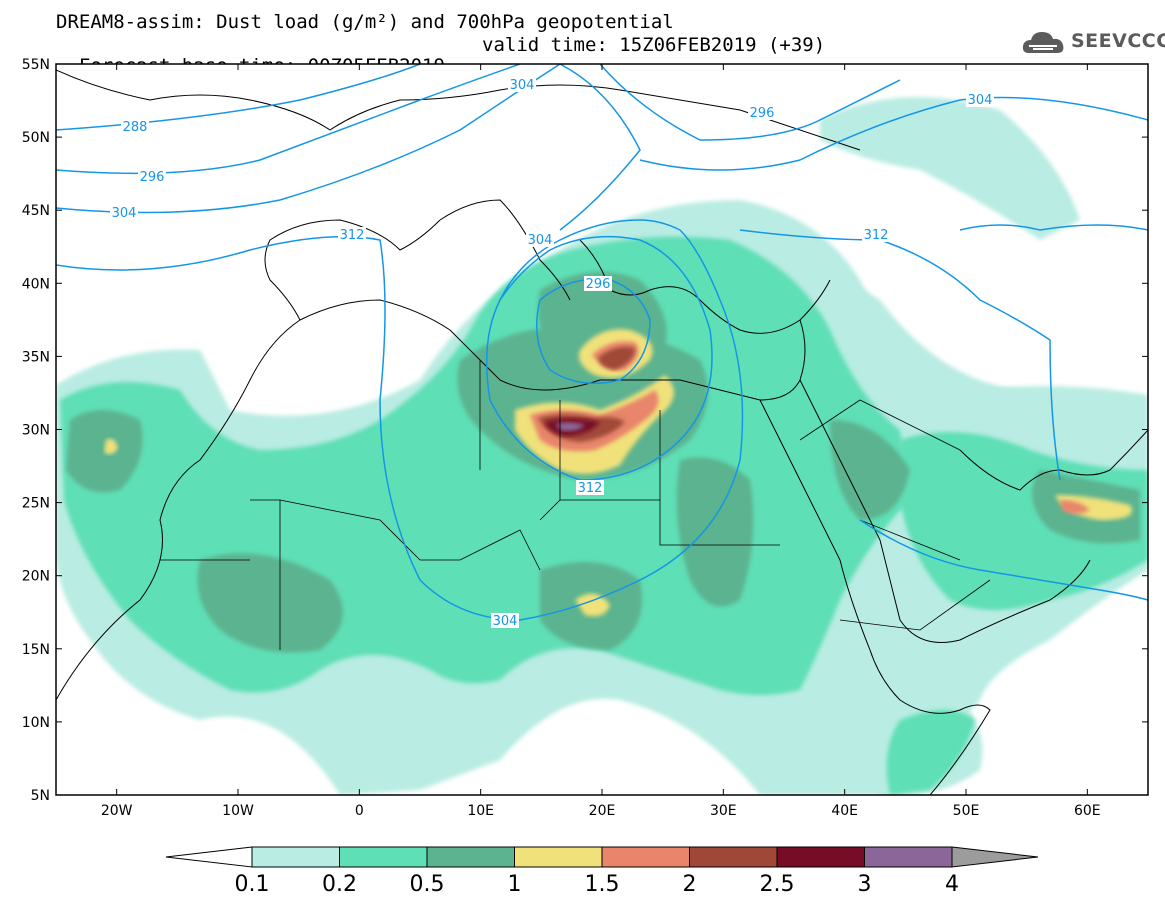  Describe the element at coordinates (117, 811) in the screenshot. I see `lon-label: 20W` at that location.